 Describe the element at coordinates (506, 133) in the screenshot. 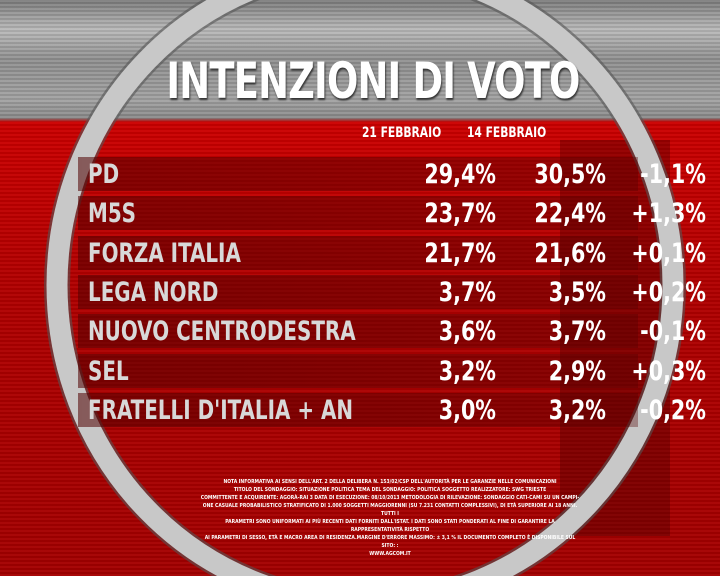

I see `header-14-febbraio: 14 FEBBRAIO` at that location.